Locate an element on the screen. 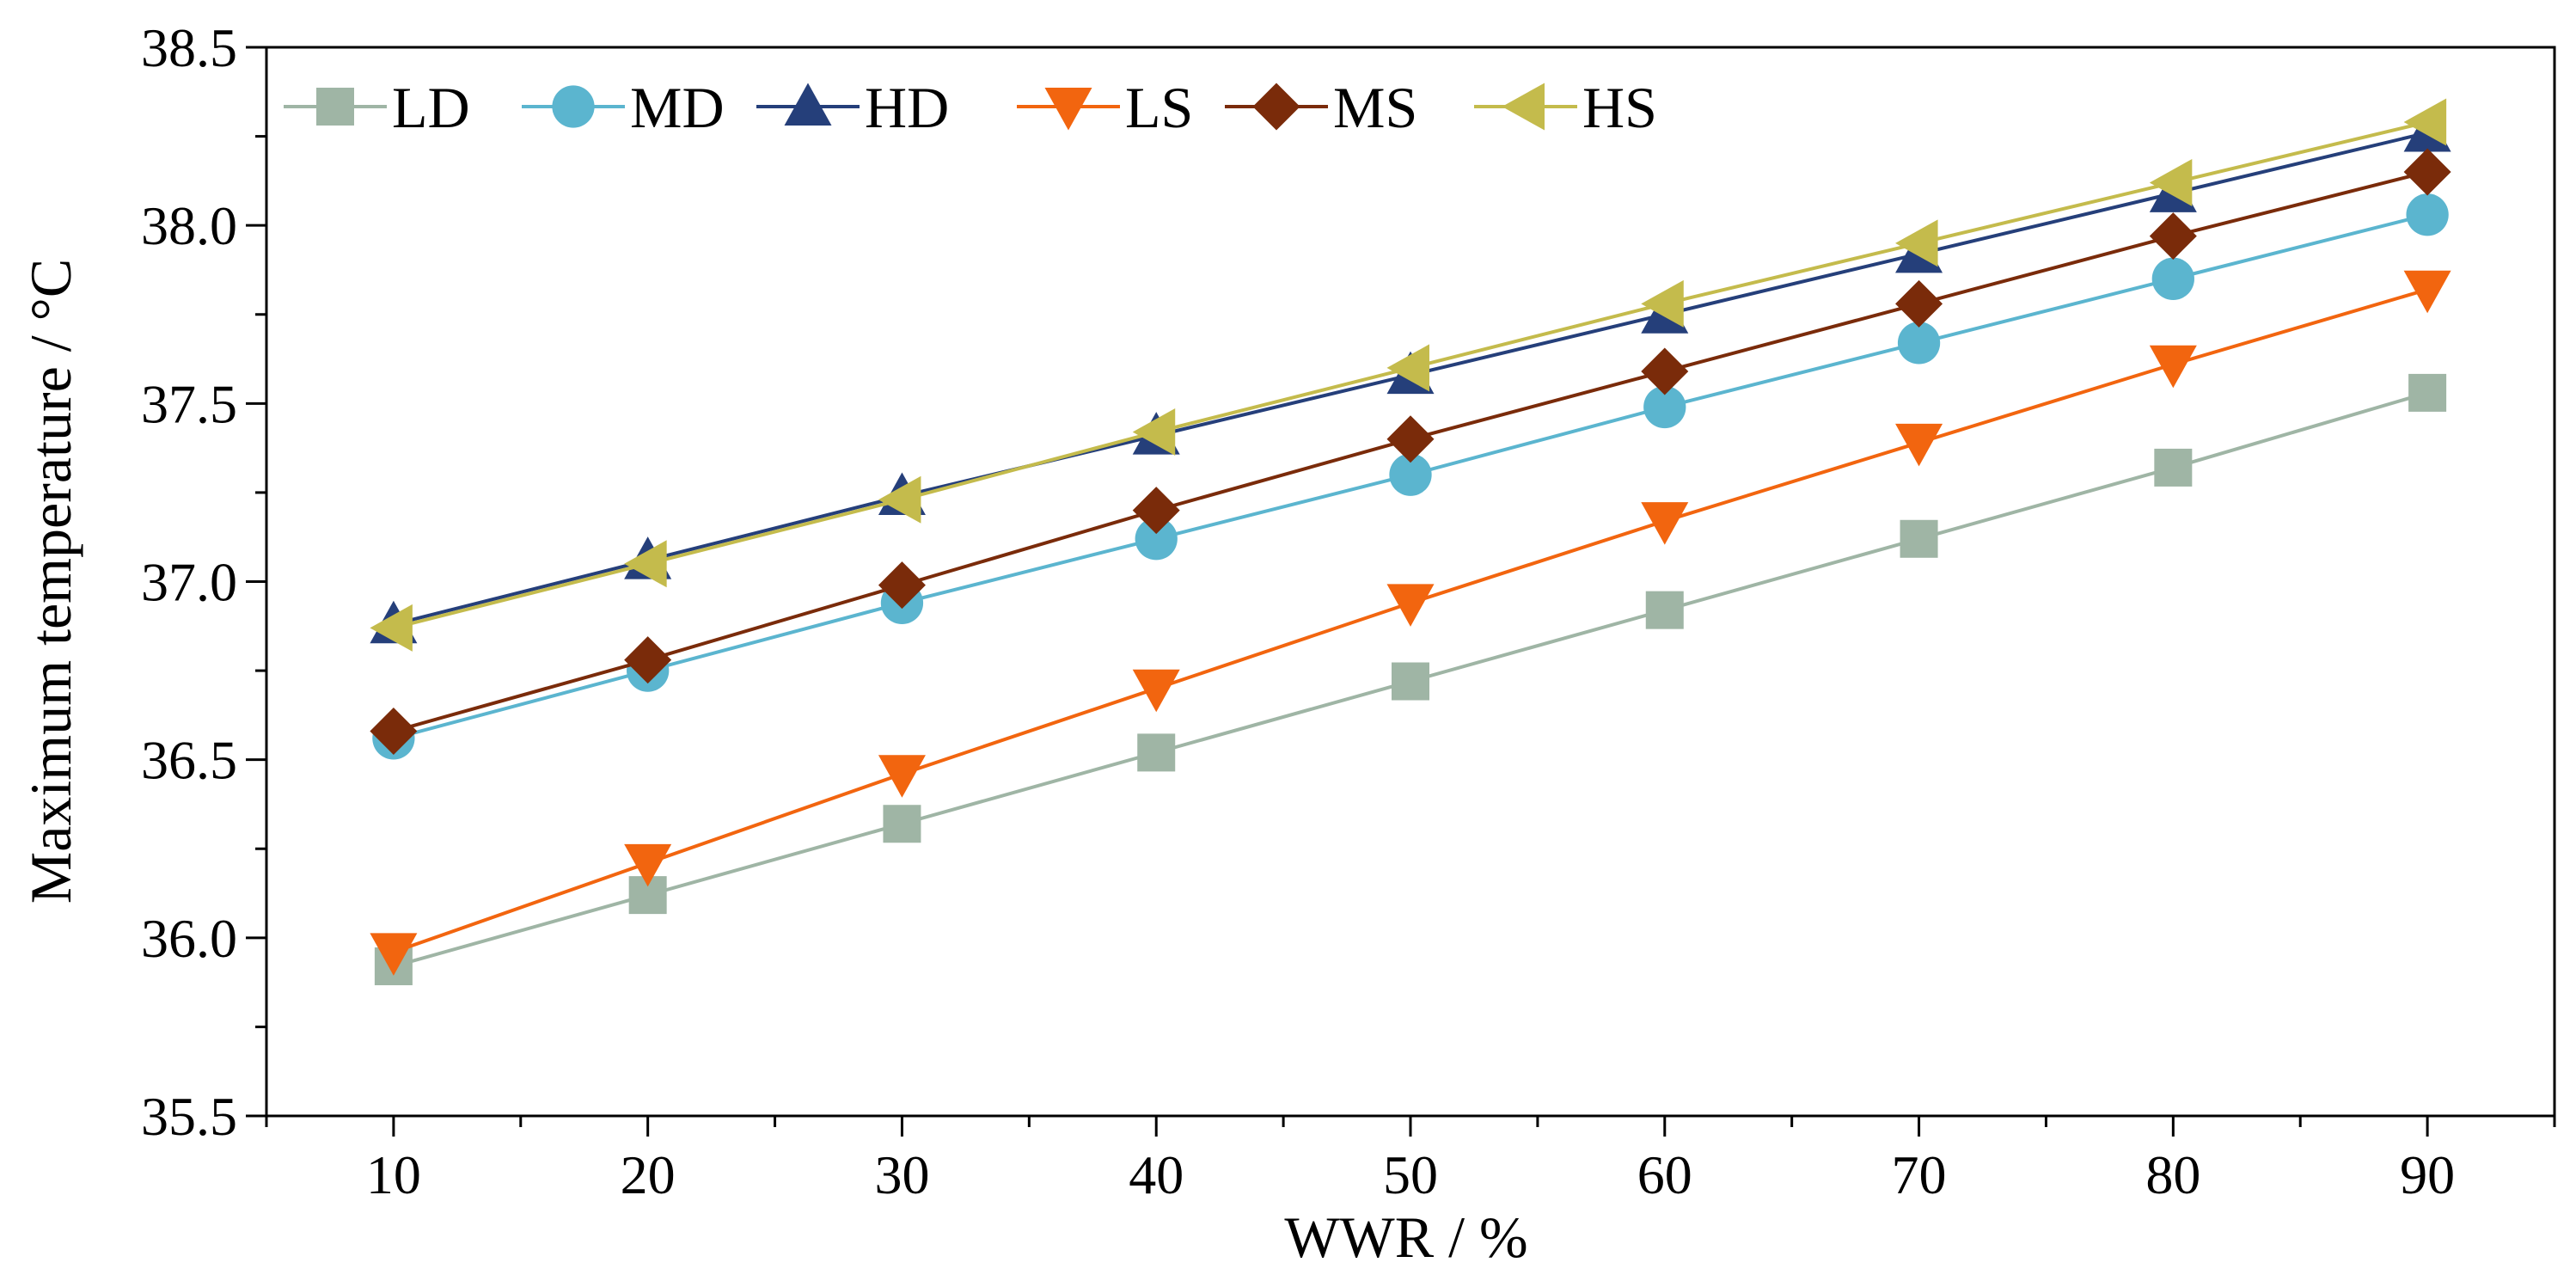 The image size is (2576, 1287). y-tick-label: 36.0 is located at coordinates (189, 938).